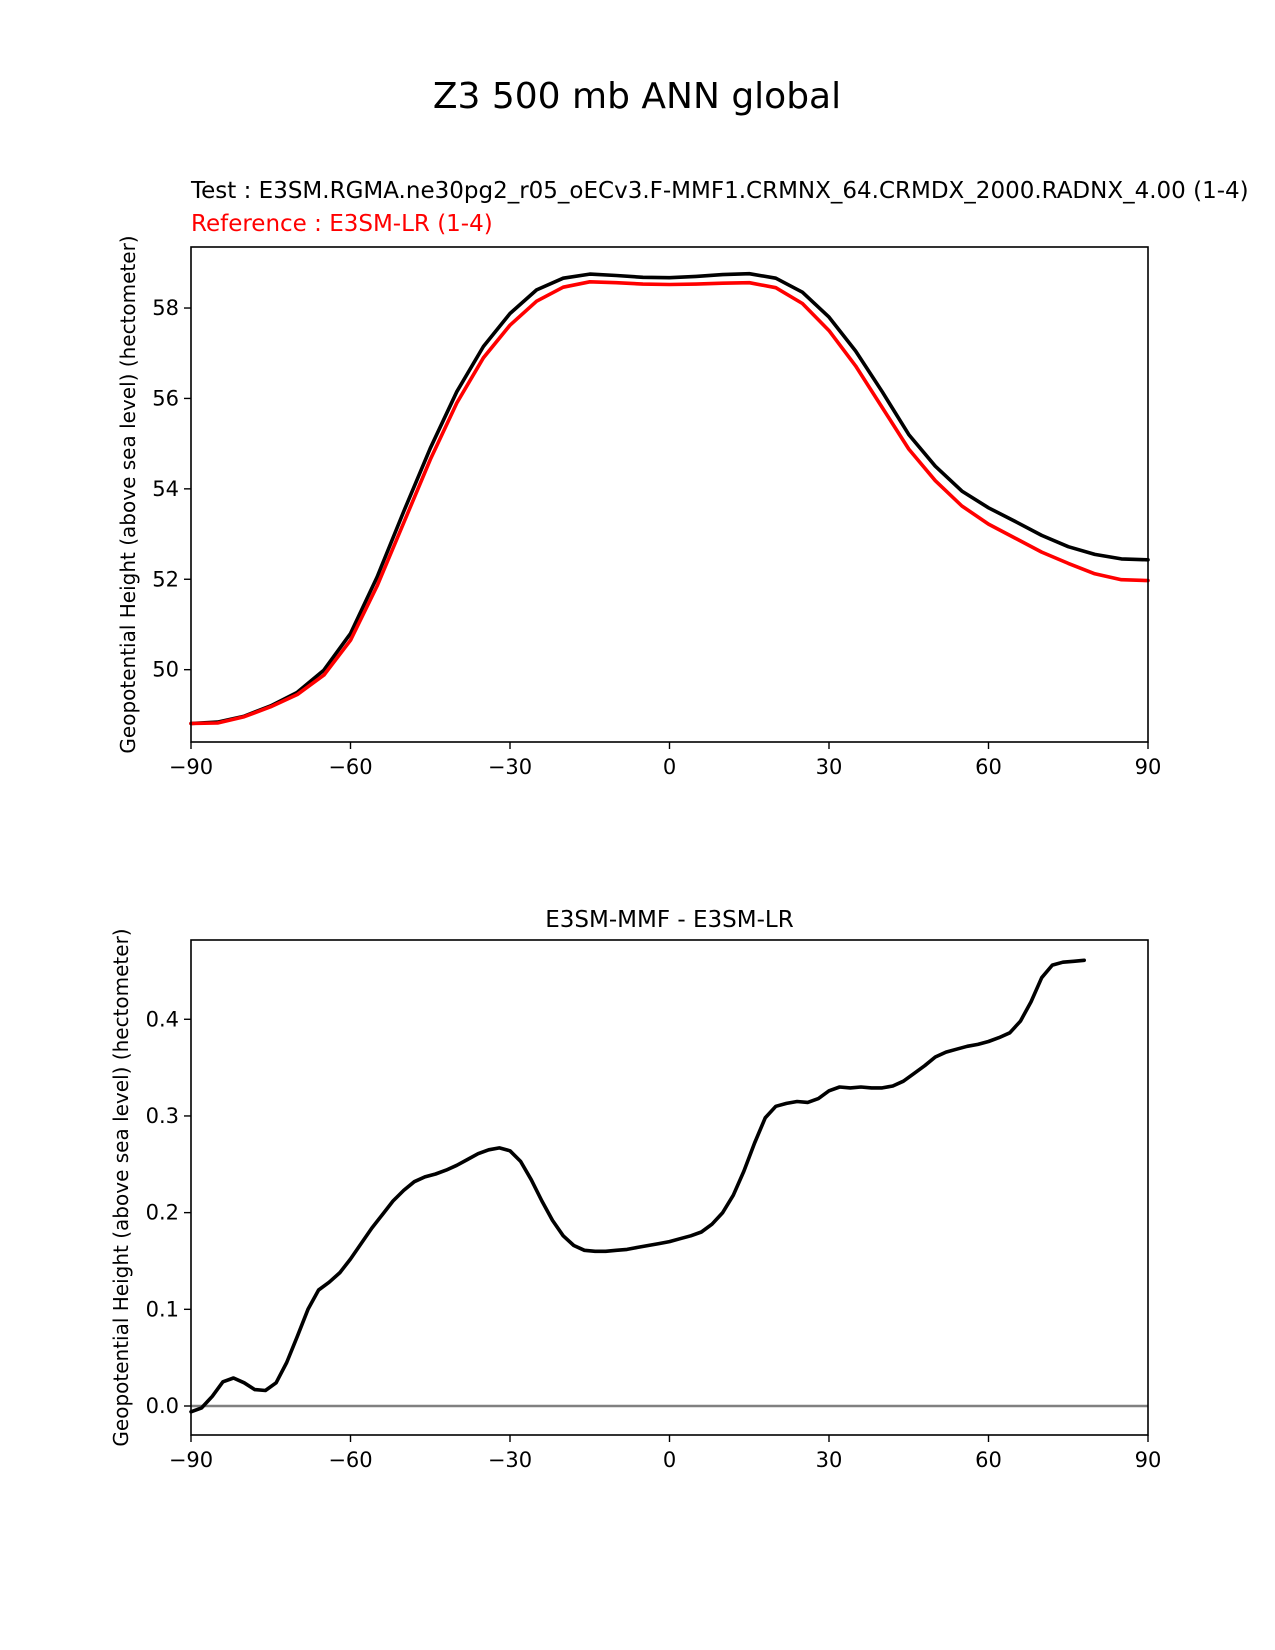 The width and height of the screenshot is (1275, 1650). What do you see at coordinates (165, 308) in the screenshot?
I see `top-panel-y-tick-label: 58` at bounding box center [165, 308].